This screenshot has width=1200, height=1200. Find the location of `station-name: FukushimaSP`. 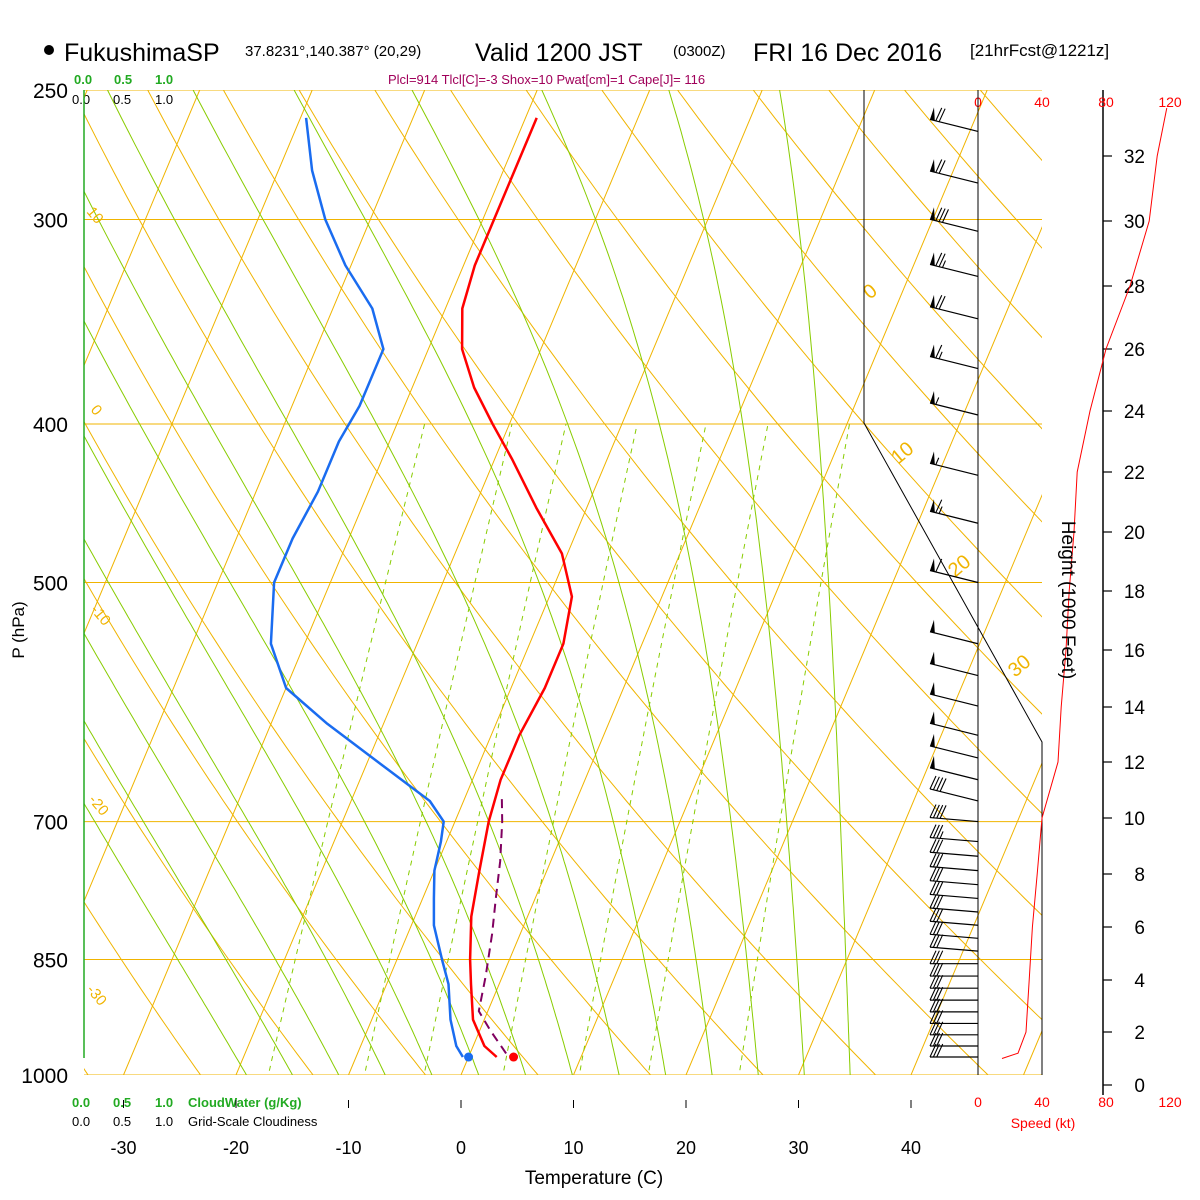

station-name: FukushimaSP is located at coordinates (142, 53).